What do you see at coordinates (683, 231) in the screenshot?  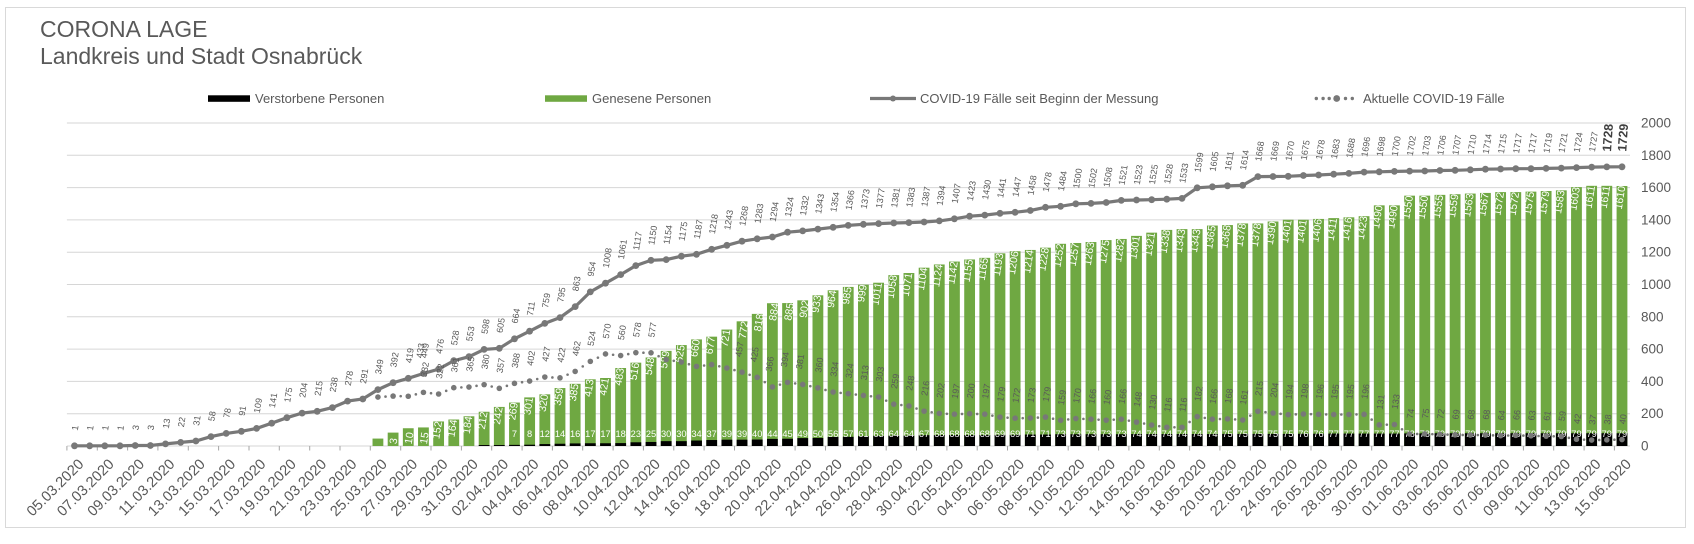 I see `svg-text: 1175` at bounding box center [683, 231].